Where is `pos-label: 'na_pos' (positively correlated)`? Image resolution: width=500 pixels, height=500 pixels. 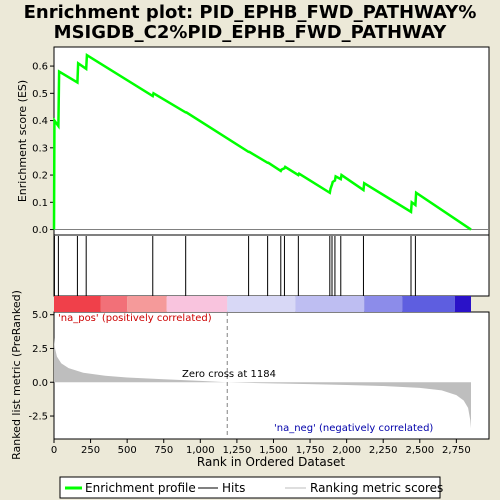
pos-label: 'na_pos' (positively correlated) is located at coordinates (135, 318).